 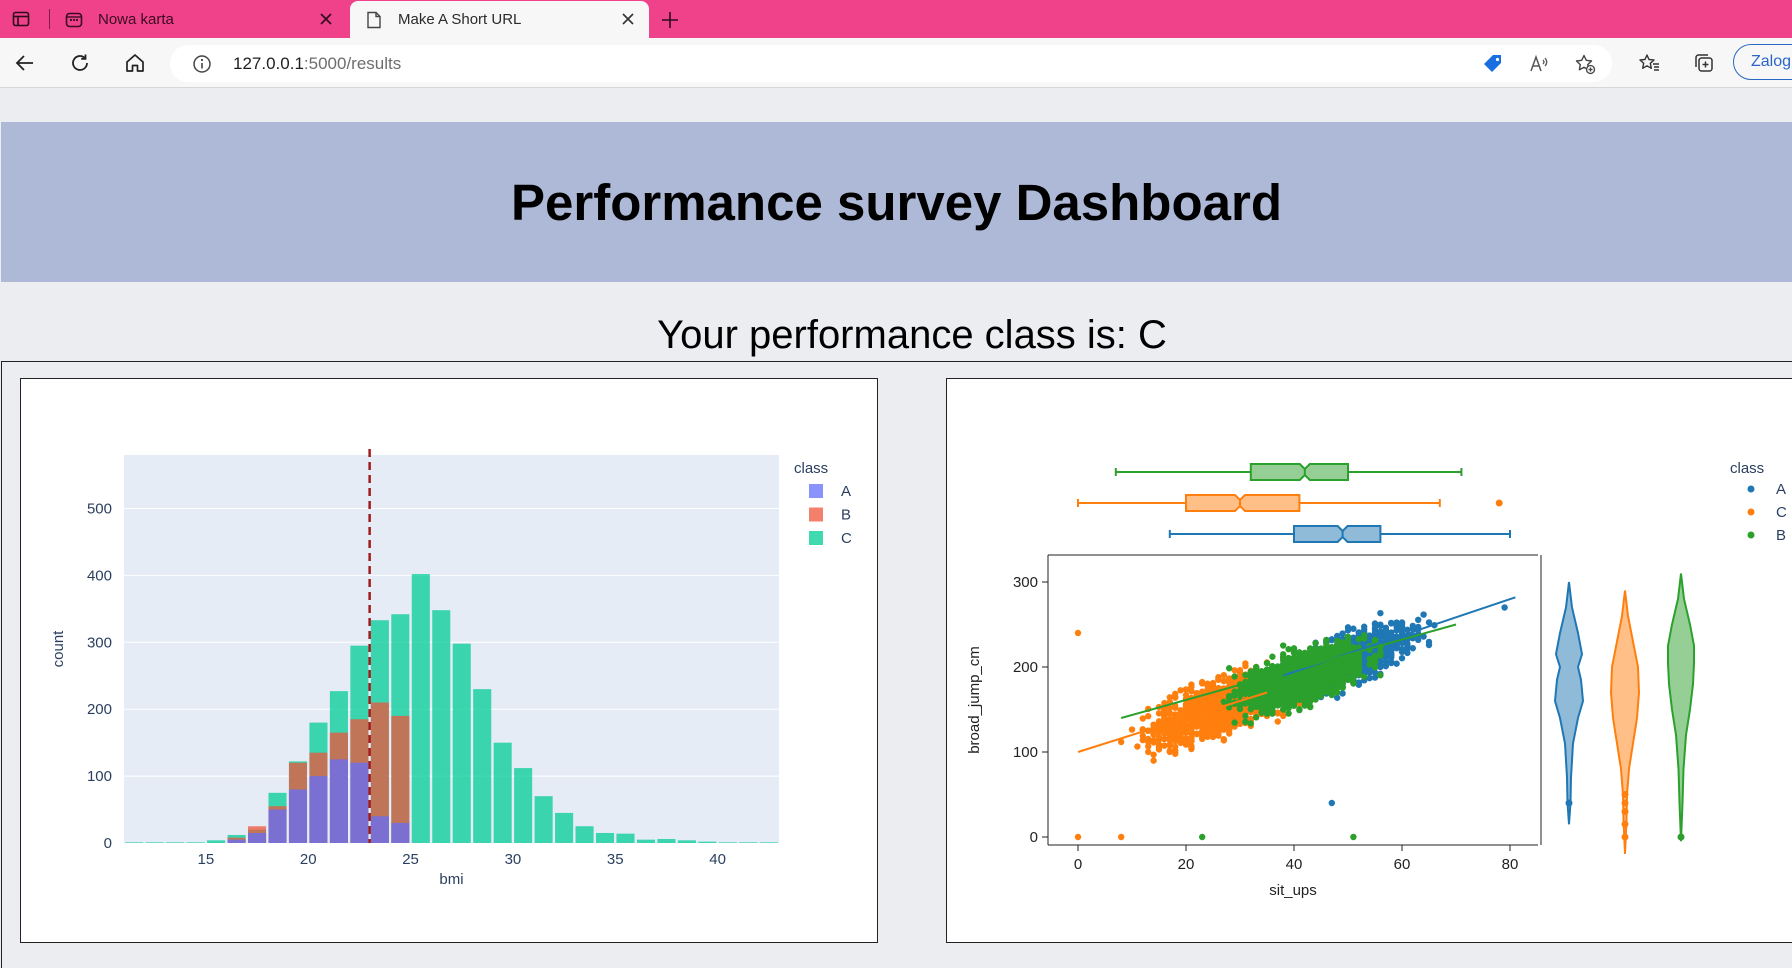 I want to click on y-tick-label: 200, so click(x=99, y=709).